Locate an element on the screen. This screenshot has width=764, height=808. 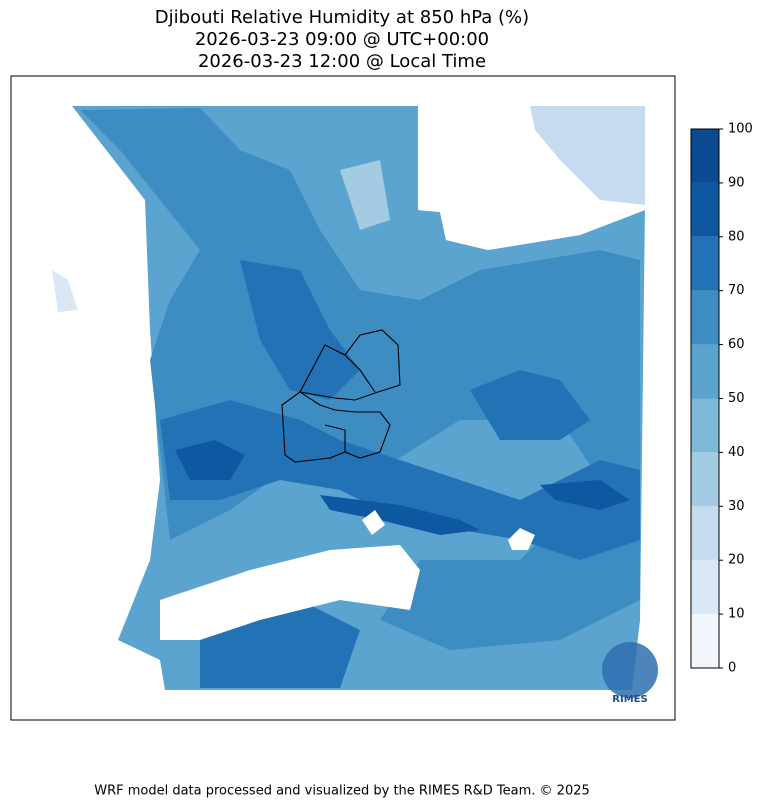
colorbar-tick-label: 80 is located at coordinates (736, 236).